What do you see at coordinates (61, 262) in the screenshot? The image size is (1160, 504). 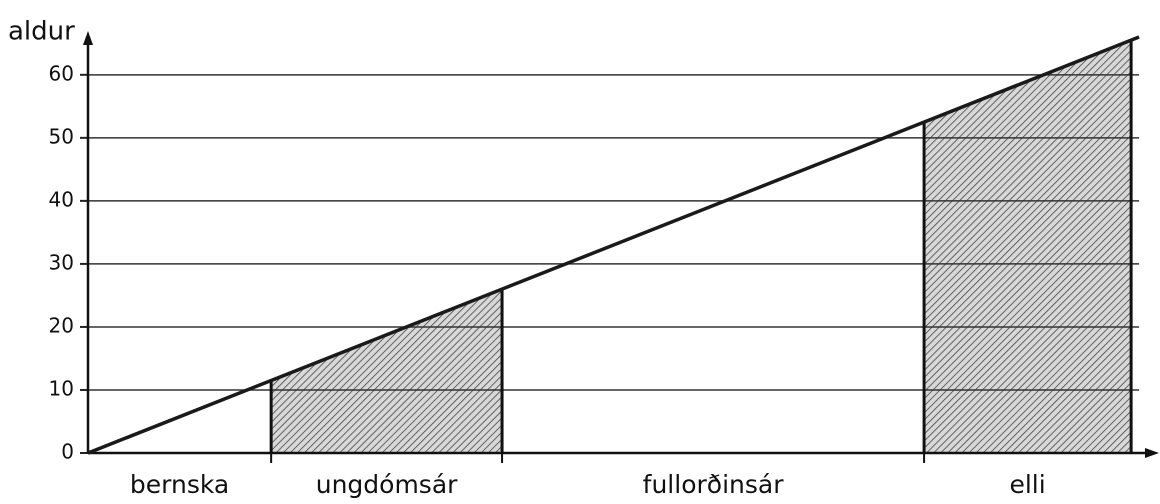 I see `y-tick-label: 30` at bounding box center [61, 262].